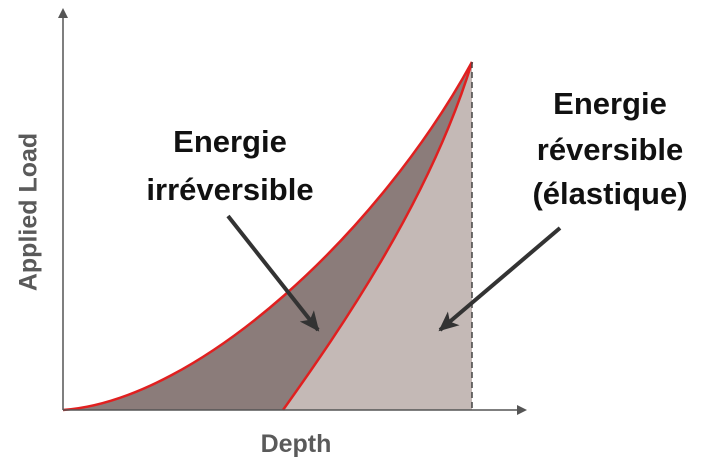 Image resolution: width=710 pixels, height=458 pixels. I want to click on x-axis-label: Depth, so click(296, 444).